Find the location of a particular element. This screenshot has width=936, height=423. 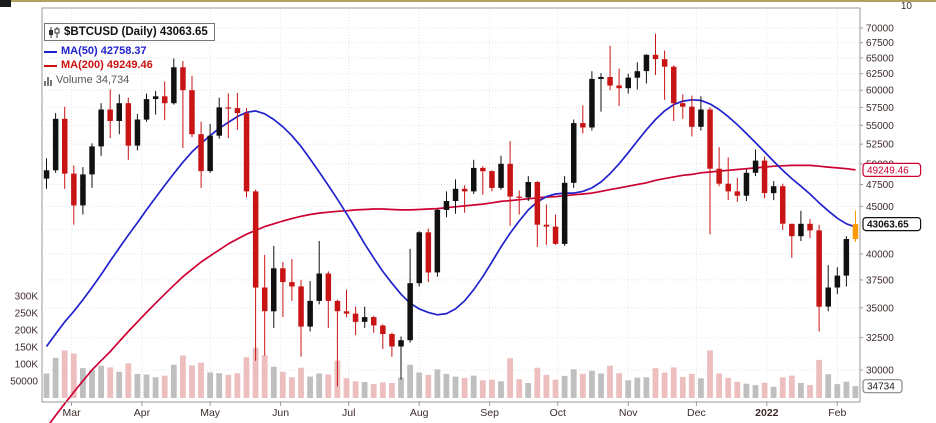

svg-text: 55000 is located at coordinates (880, 126).